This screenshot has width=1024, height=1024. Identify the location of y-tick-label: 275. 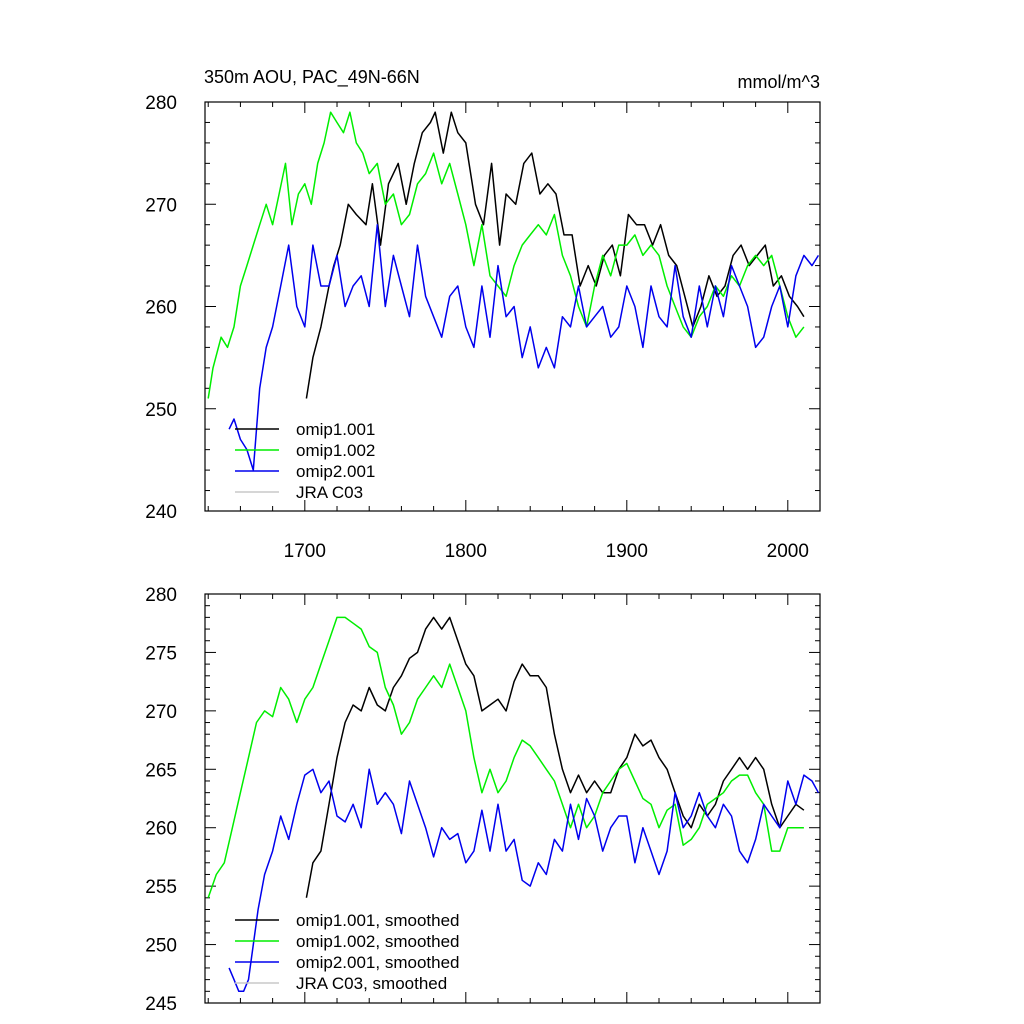
(161, 653).